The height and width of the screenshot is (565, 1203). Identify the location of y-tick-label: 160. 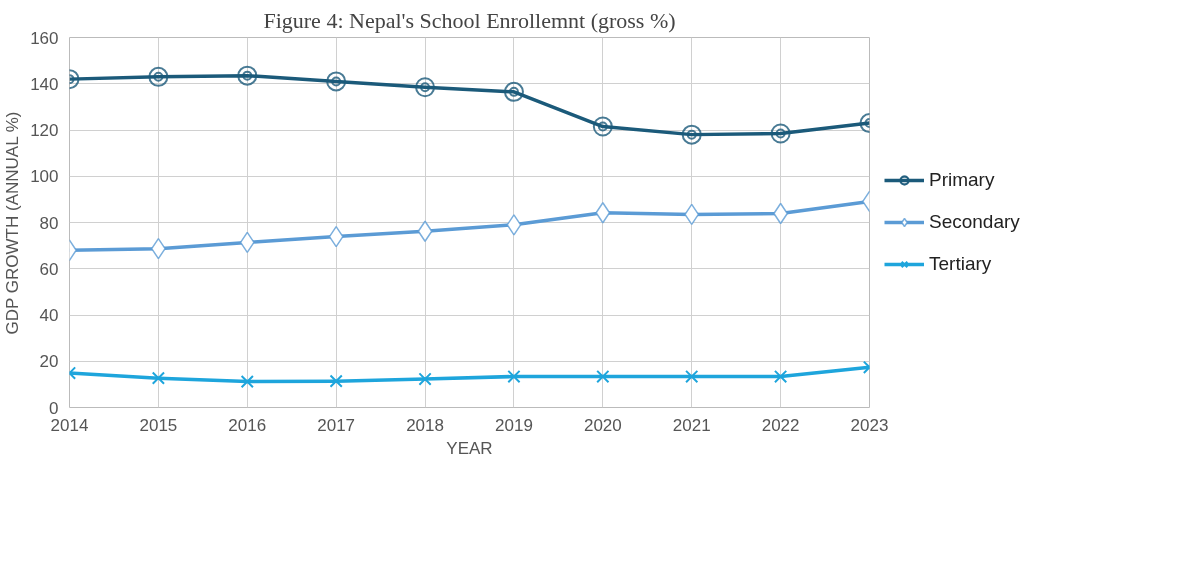
(44, 38).